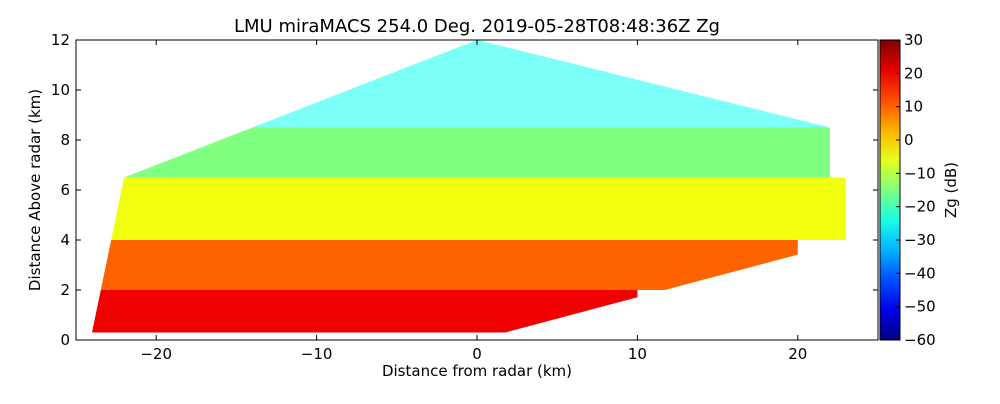 Image resolution: width=1000 pixels, height=404 pixels. Describe the element at coordinates (65, 290) in the screenshot. I see `y-tick-label: 2` at that location.